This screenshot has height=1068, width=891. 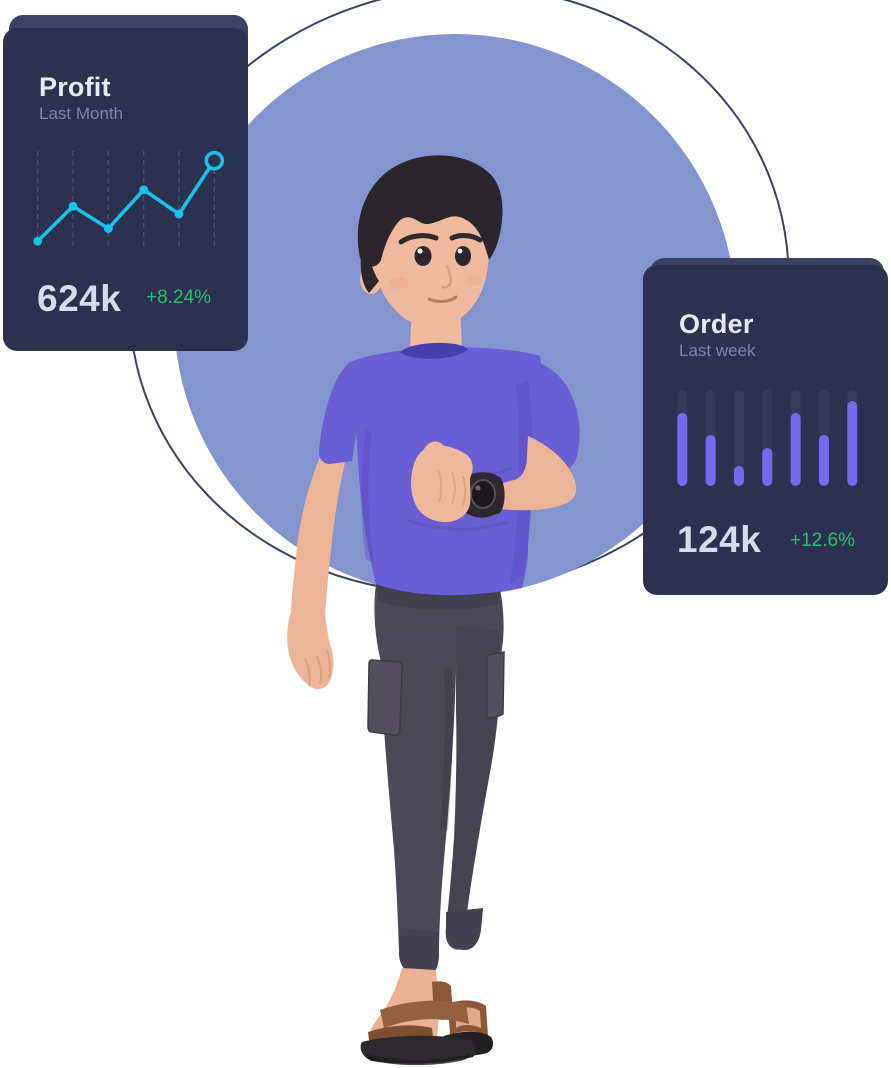 I want to click on order-card: Order Last week 124k +12.6%, so click(x=765, y=430).